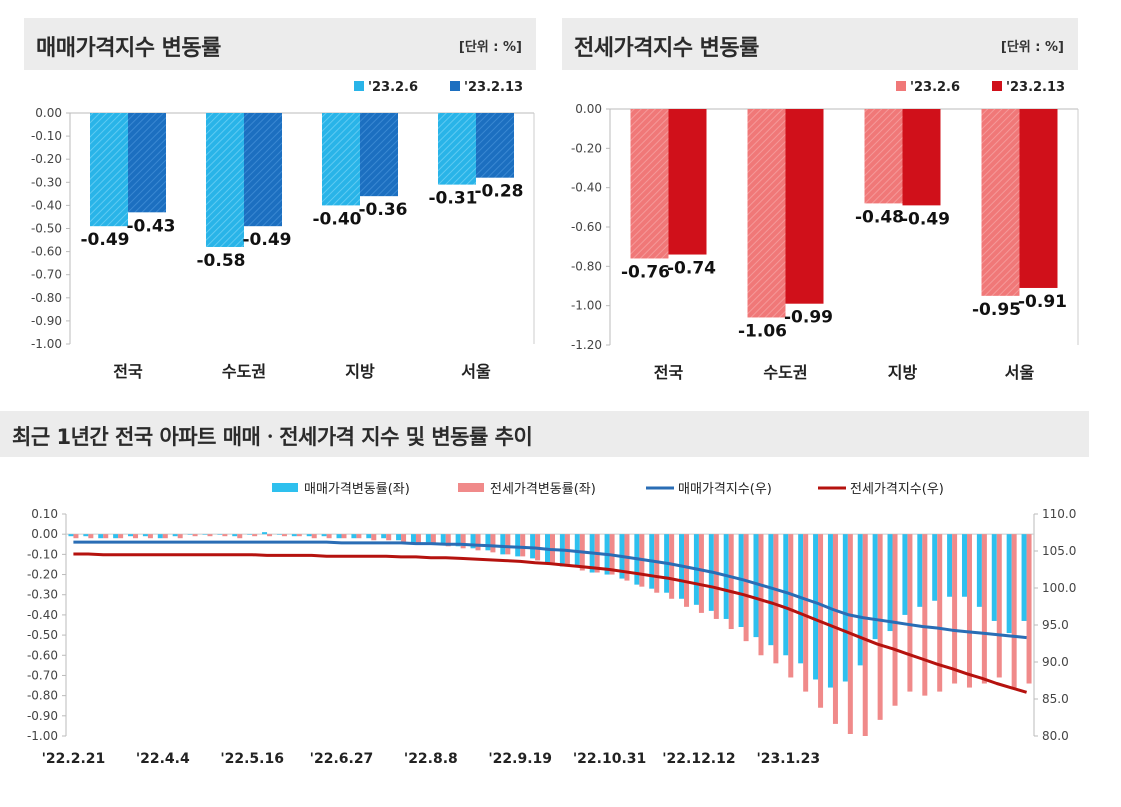  I want to click on jeonse-panel-title: 전세가격지수 변동률, so click(666, 48).